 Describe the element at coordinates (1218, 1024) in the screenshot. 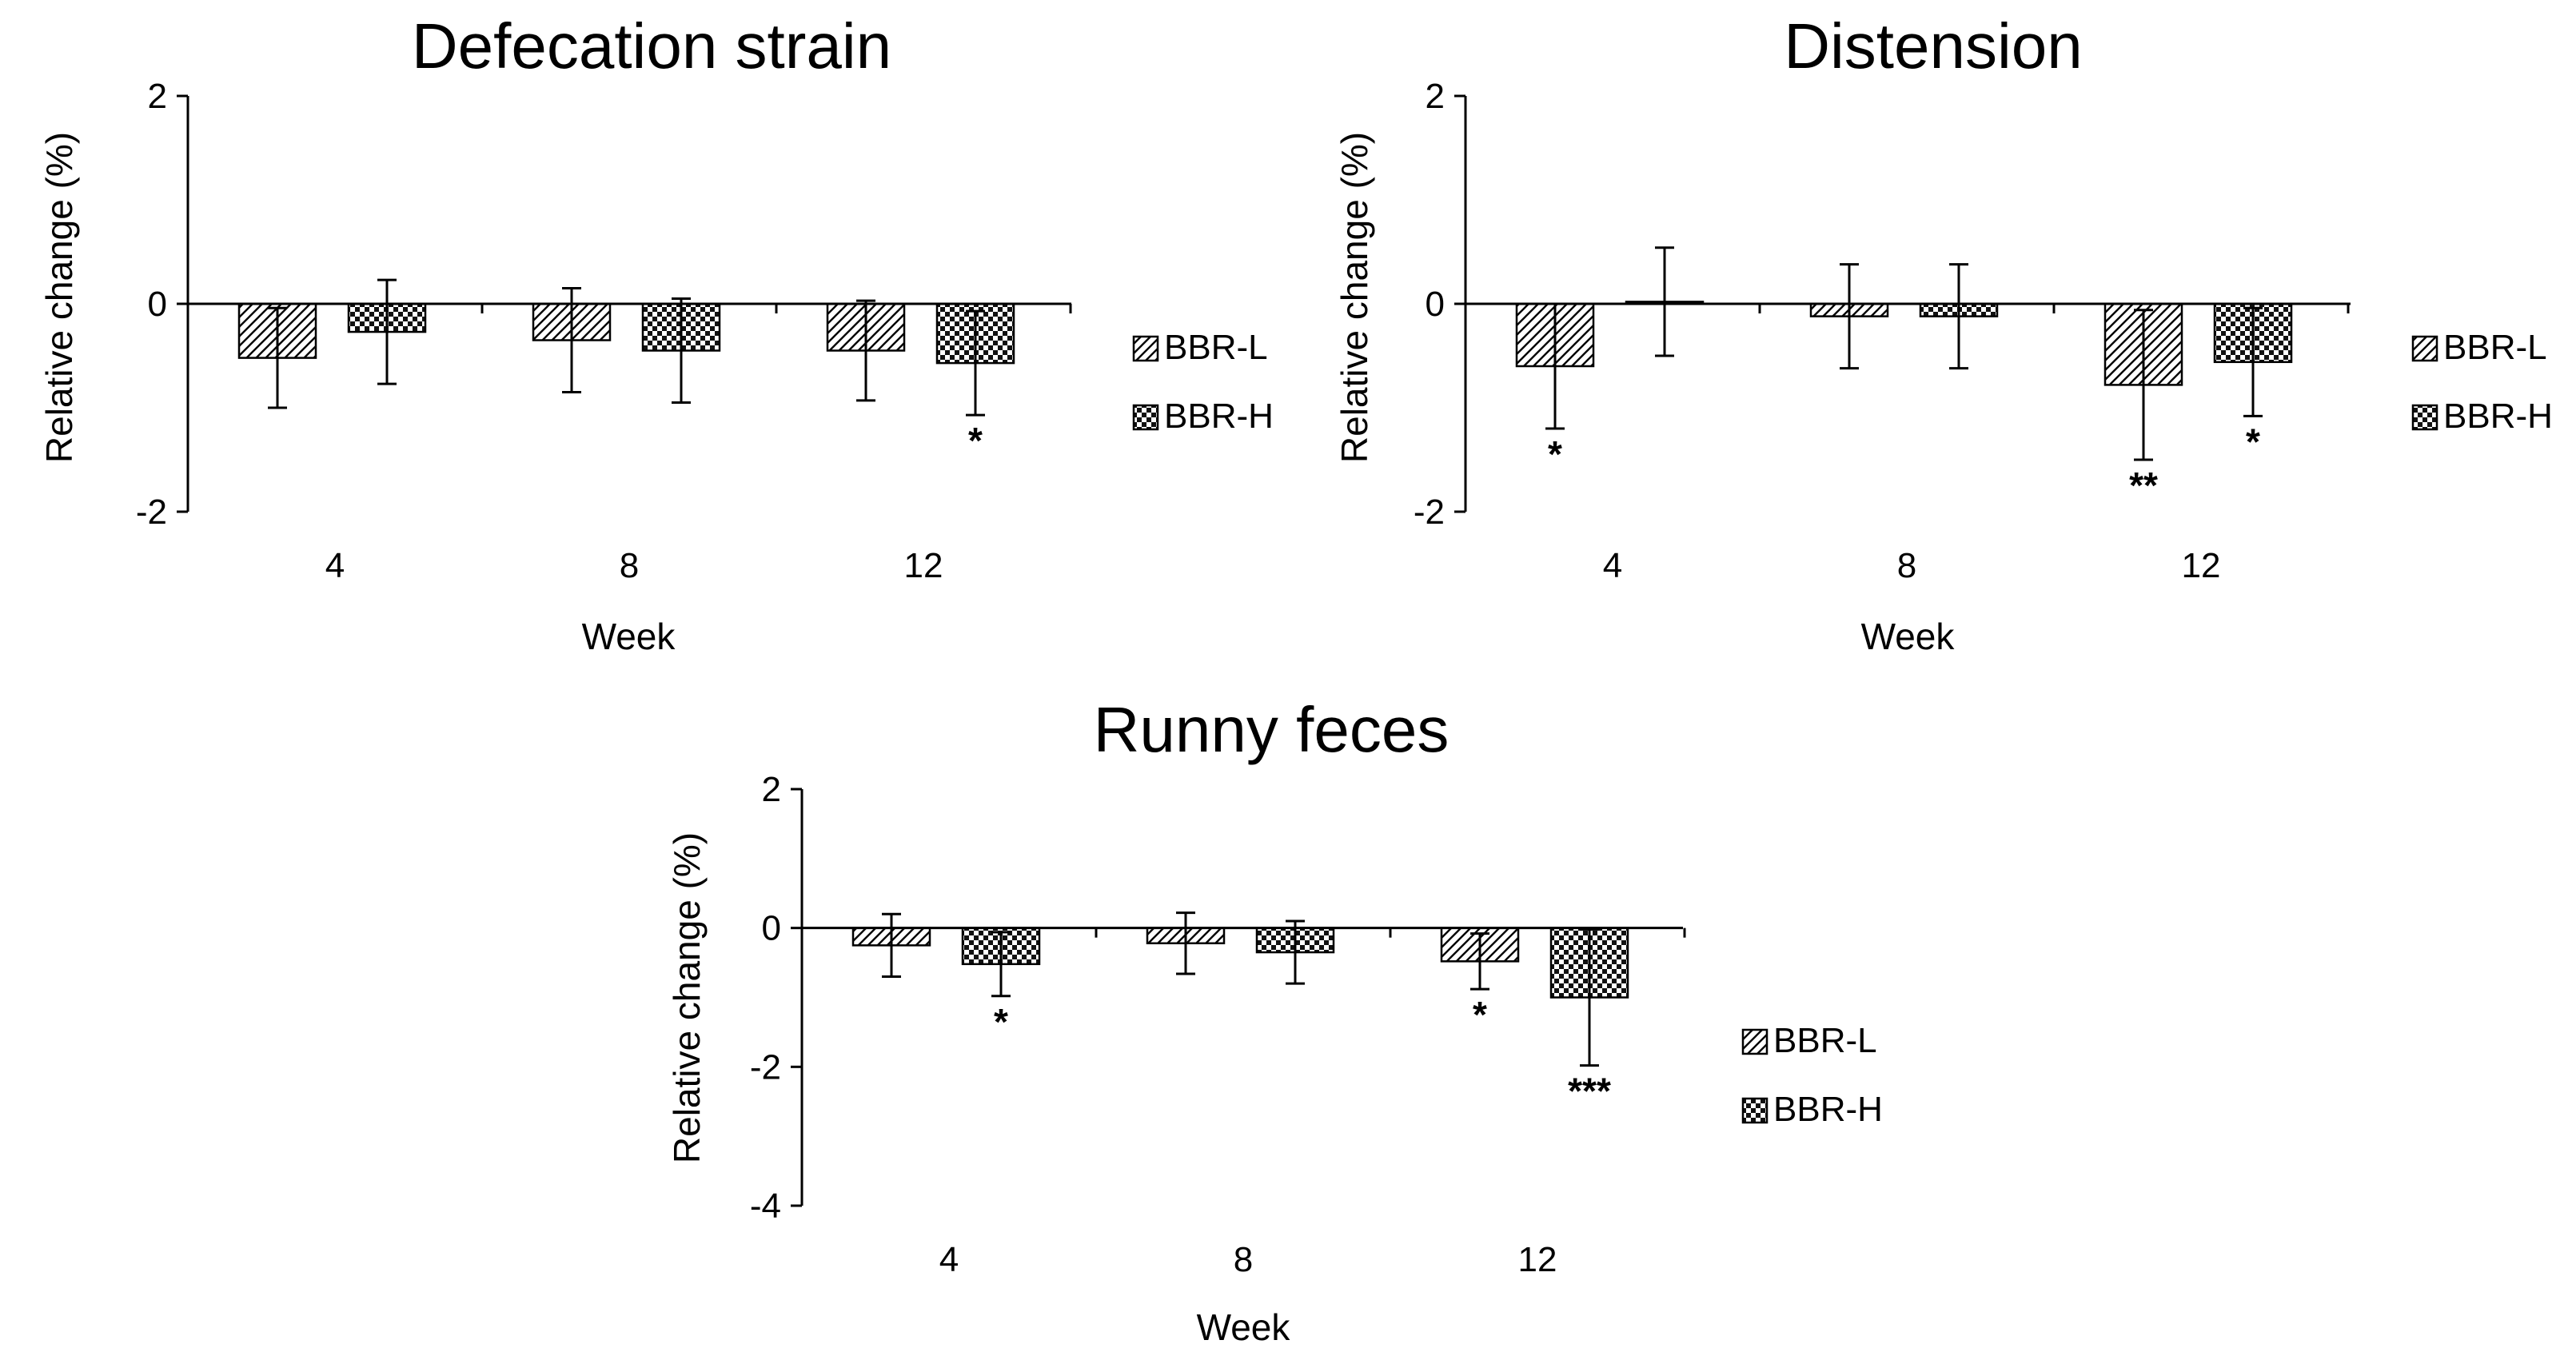

I see `chart-marks: 20-2-4*4 8****12` at that location.